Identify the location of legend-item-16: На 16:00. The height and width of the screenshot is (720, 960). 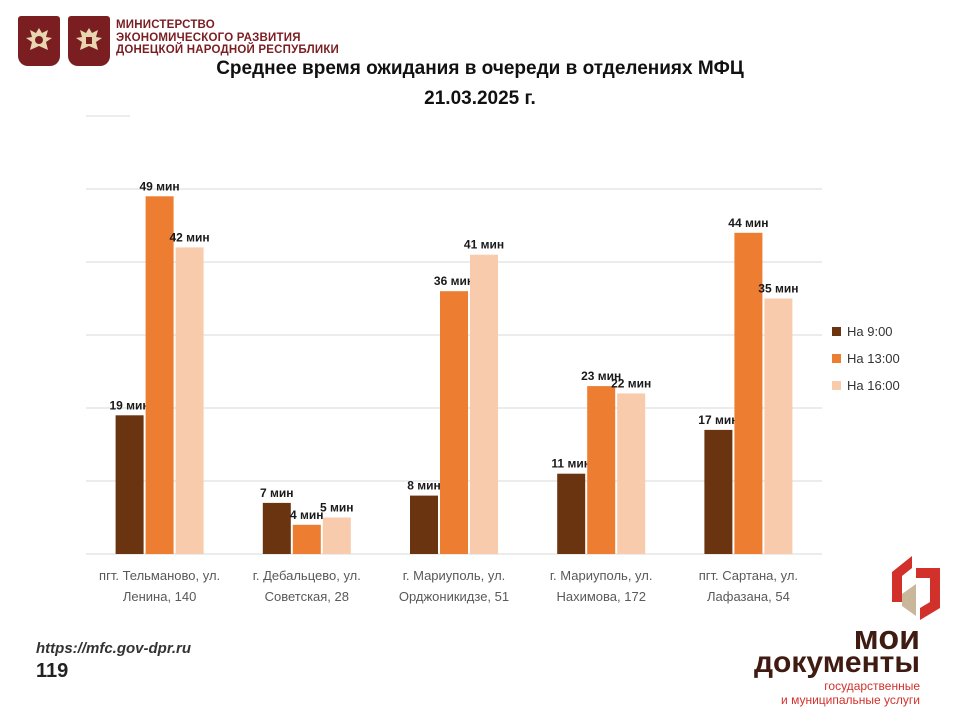
(866, 385).